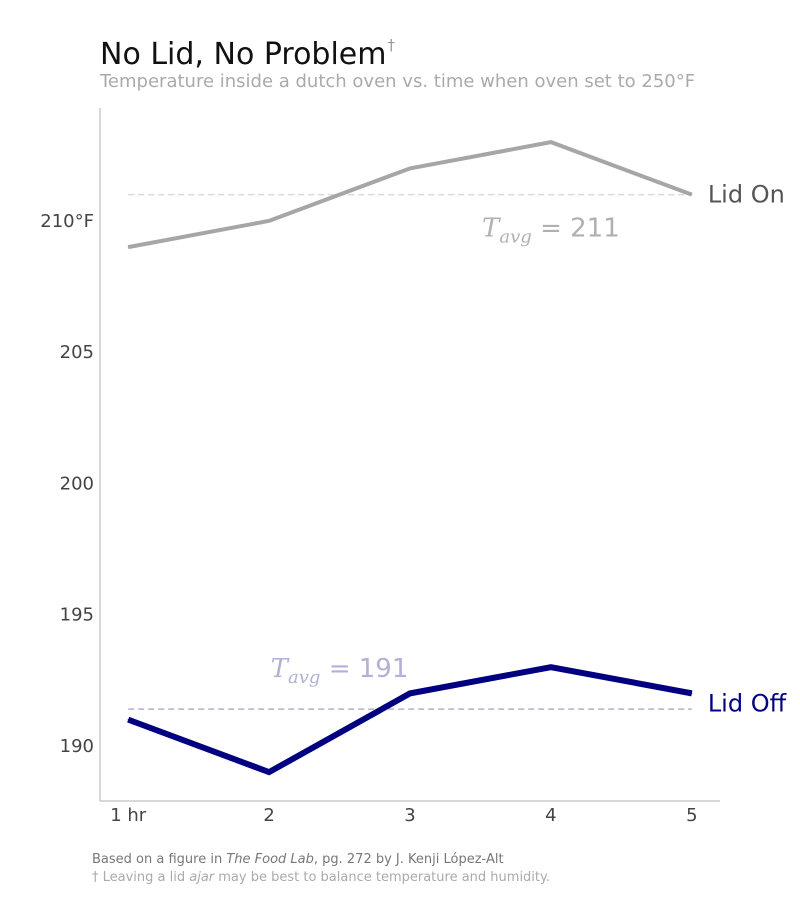 Image resolution: width=800 pixels, height=900 pixels. Describe the element at coordinates (410, 720) in the screenshot. I see `lid-off-series-line` at that location.